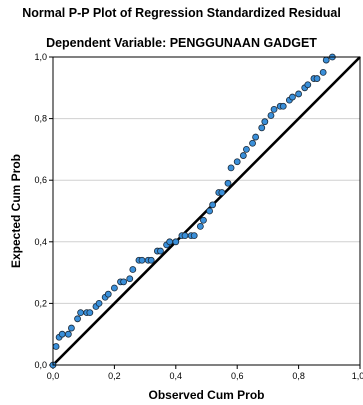  I want to click on y-axis-label: Expected Cum Prob, so click(16, 211).